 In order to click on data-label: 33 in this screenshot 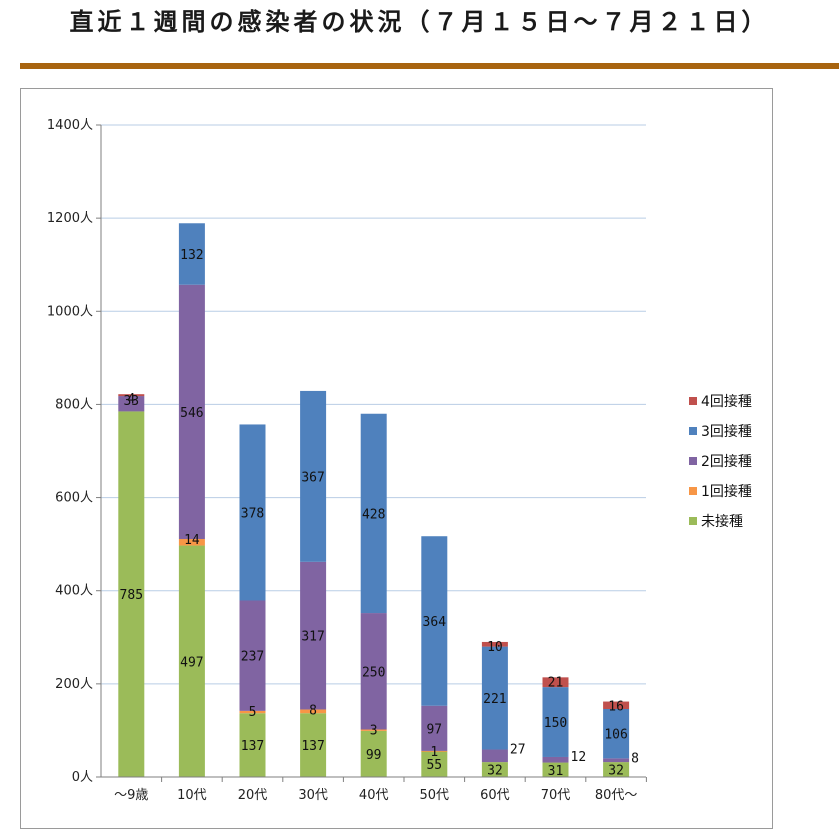, I will do `click(131, 401)`.